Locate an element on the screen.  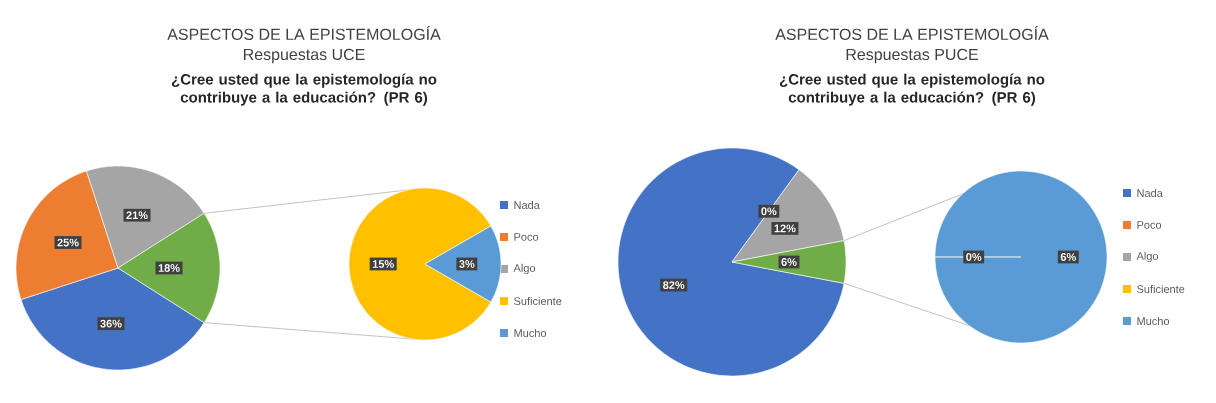
data-label: 18% is located at coordinates (169, 268).